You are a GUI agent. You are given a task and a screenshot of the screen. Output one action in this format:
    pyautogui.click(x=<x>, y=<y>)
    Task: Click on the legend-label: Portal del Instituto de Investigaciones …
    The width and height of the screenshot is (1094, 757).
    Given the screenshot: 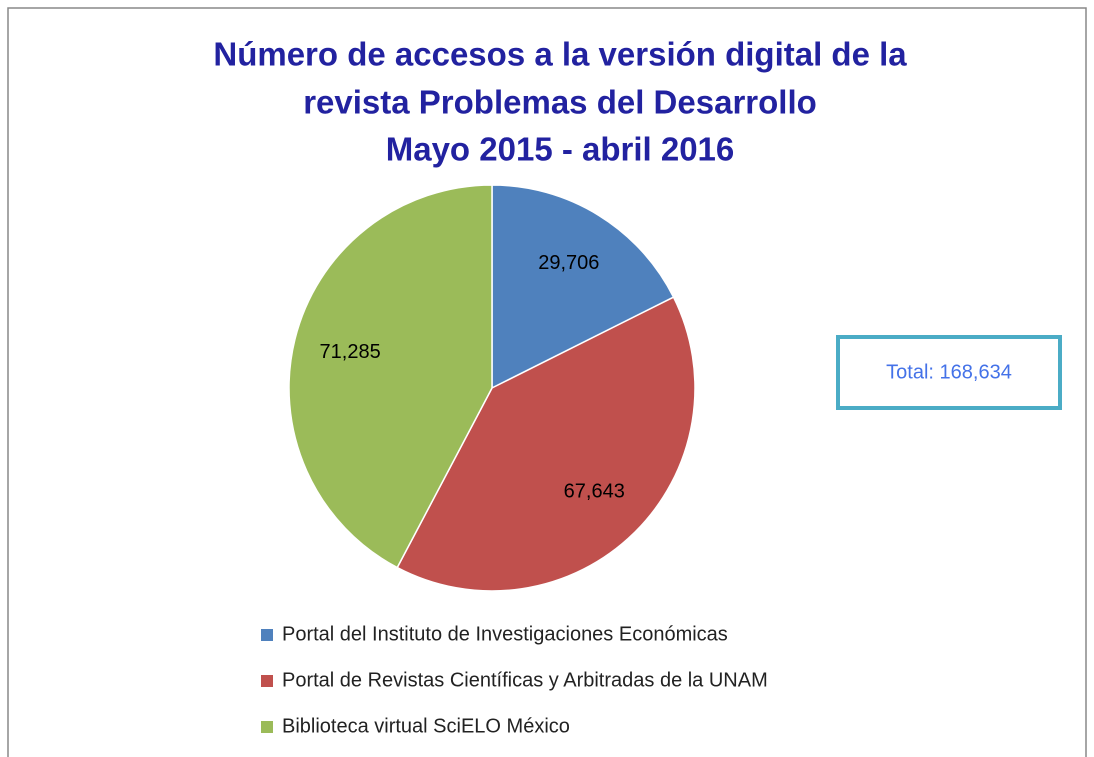 What is the action you would take?
    pyautogui.click(x=505, y=634)
    